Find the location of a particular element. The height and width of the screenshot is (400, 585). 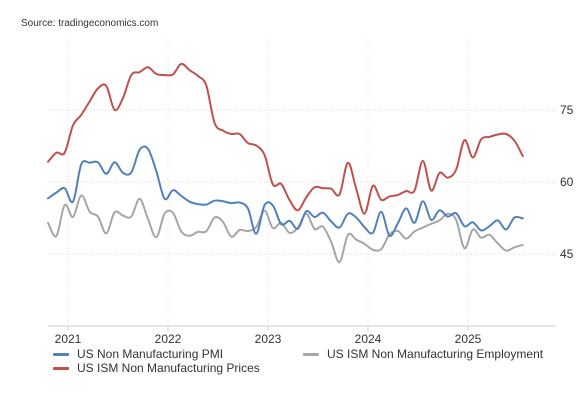

legend-swatch-prices is located at coordinates (61, 368).